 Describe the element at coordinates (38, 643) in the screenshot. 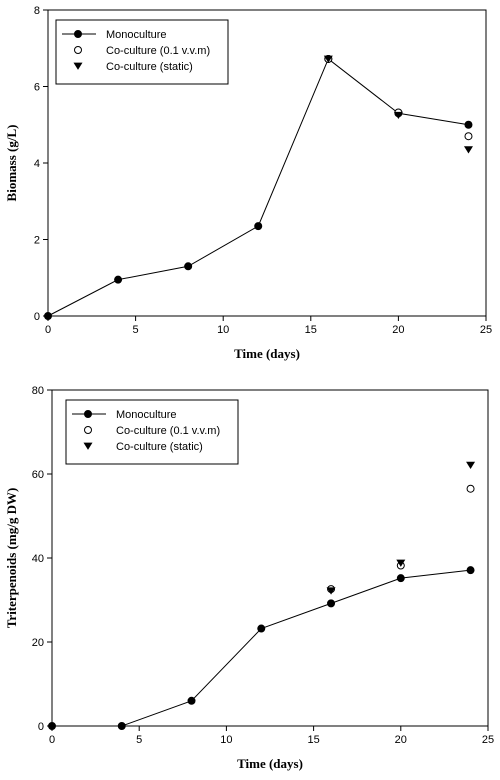

I see `y-tick-label: 20` at that location.